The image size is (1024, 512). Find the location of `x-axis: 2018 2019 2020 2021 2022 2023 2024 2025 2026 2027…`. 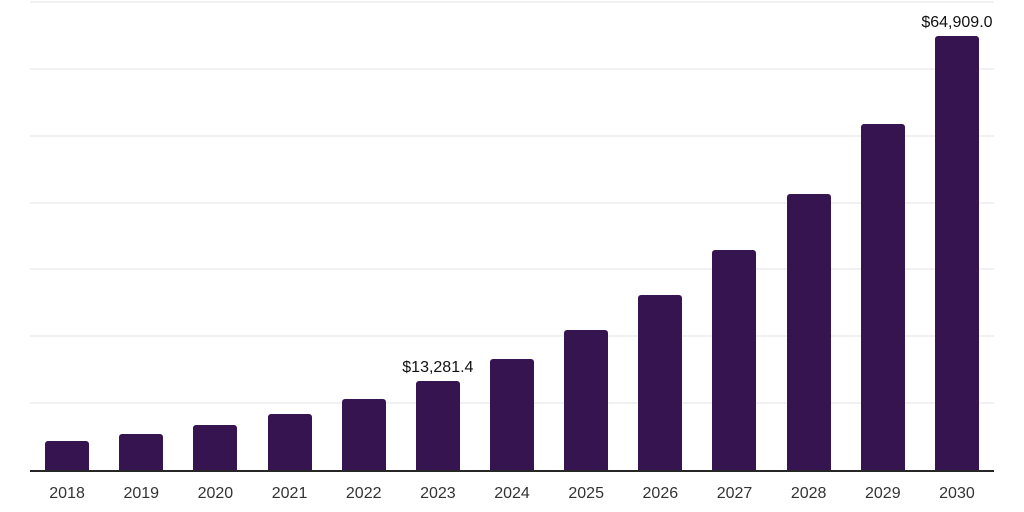

x-axis: 2018 2019 2020 2021 2022 2023 2024 2025 2026 2027… is located at coordinates (512, 487).